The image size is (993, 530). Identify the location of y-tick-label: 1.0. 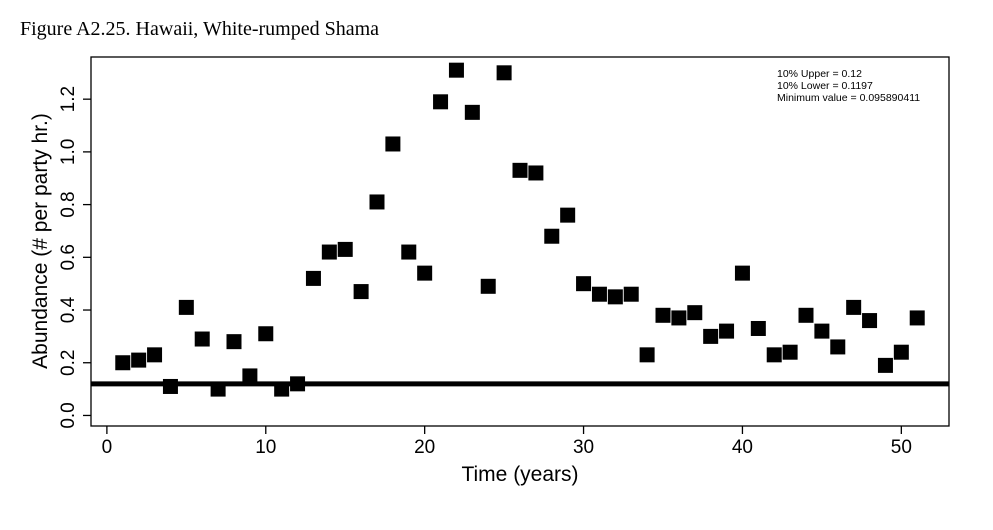
(68, 152).